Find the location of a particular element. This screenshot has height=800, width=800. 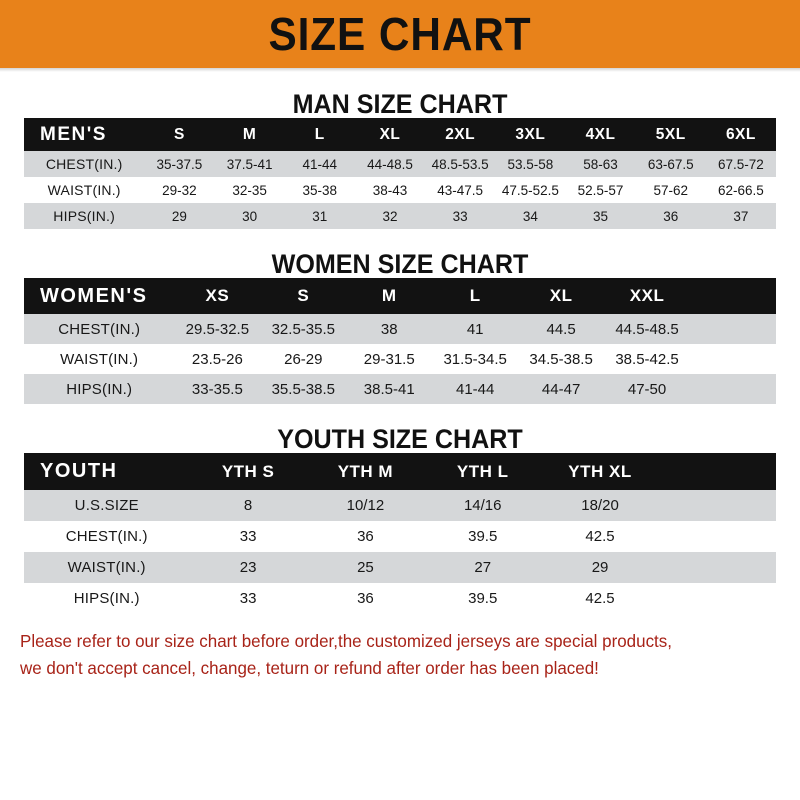

women-measurement-cell: 41 is located at coordinates (475, 329).